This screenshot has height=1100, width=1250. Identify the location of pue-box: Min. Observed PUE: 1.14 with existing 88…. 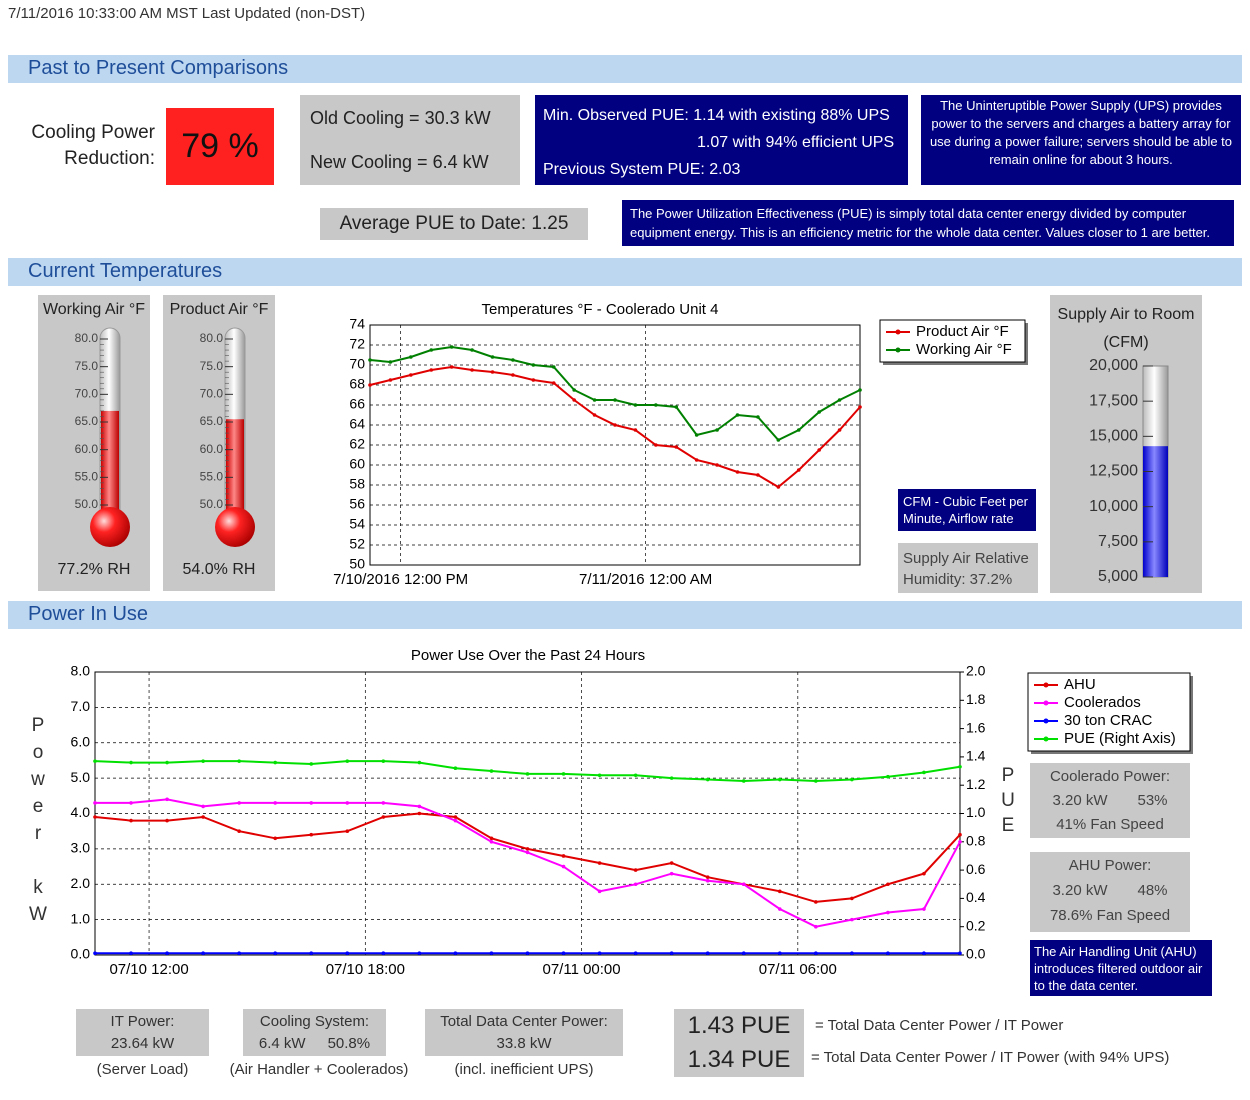
(721, 140).